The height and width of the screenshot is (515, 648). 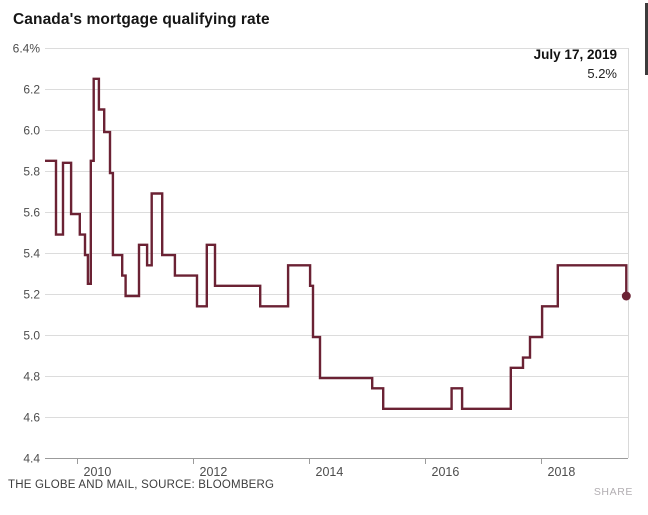 I want to click on y-axis-label: 5.8, so click(x=31, y=172).